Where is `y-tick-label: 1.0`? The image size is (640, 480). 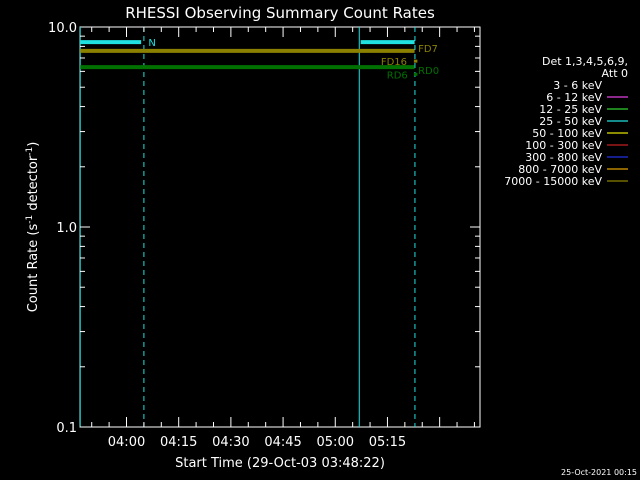 y-tick-label: 1.0 is located at coordinates (66, 228).